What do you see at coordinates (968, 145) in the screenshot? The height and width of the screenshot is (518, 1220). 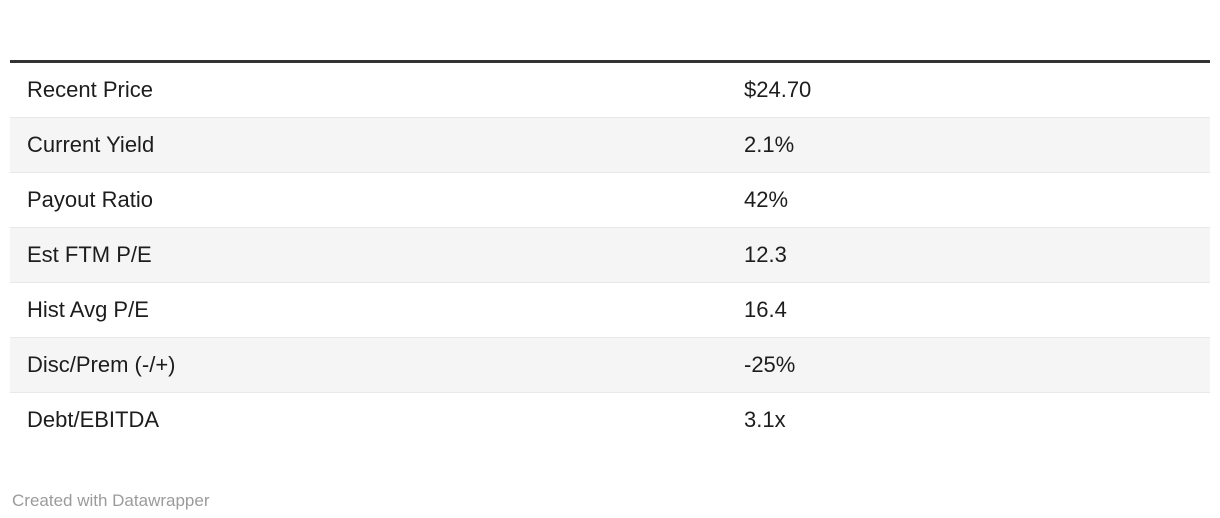 I see `metric-value: 2.1%` at bounding box center [968, 145].